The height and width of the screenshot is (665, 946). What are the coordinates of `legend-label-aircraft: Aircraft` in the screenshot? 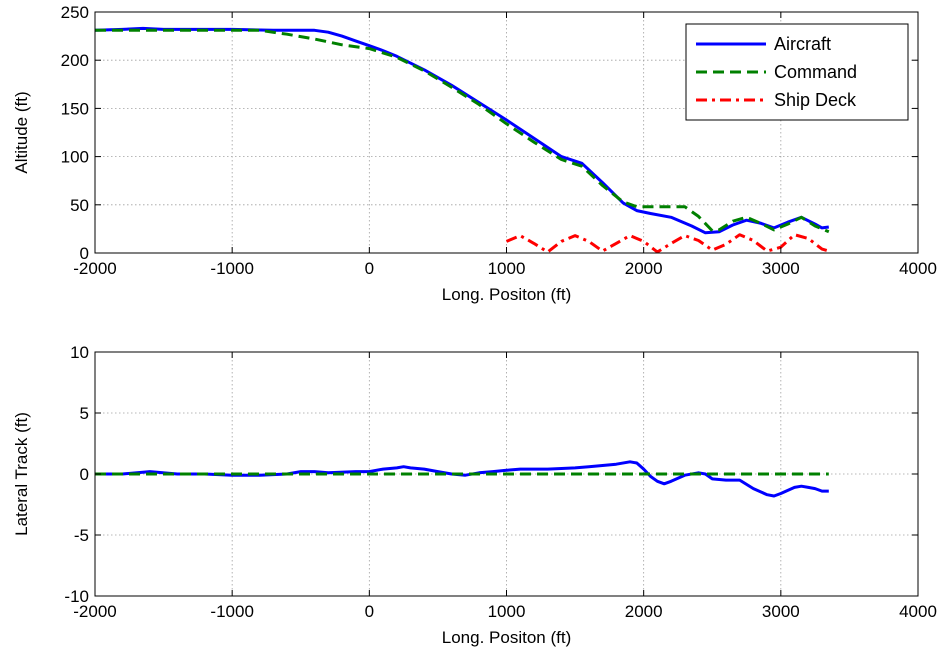 It's located at (802, 44).